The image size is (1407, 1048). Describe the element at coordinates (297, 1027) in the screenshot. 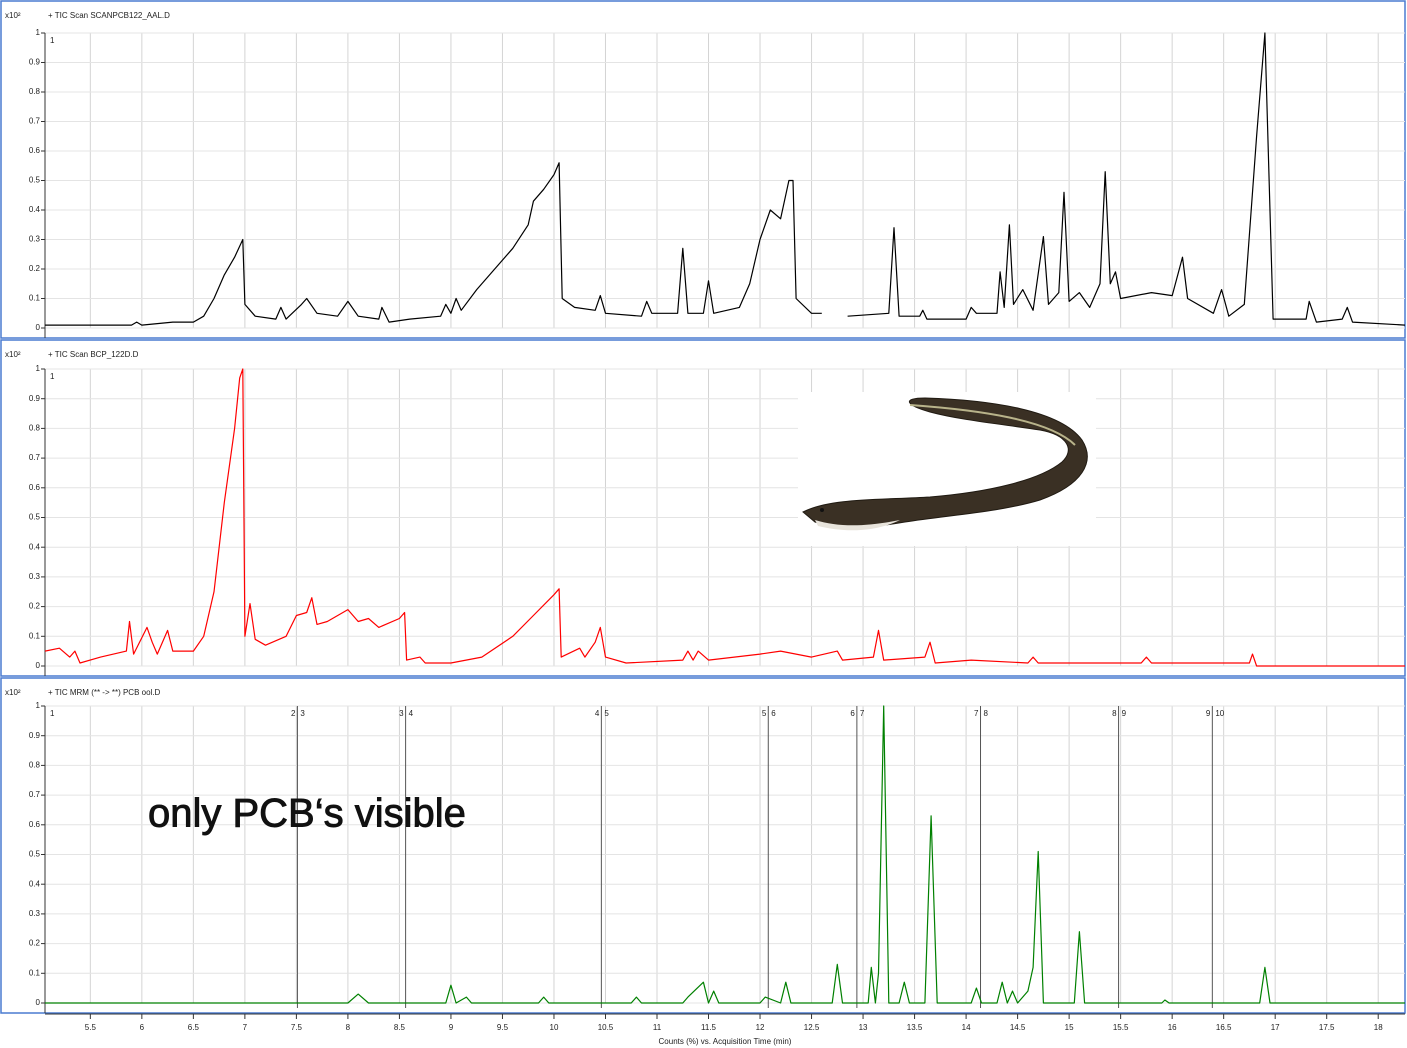

I see `x-tick-label: 7.5` at that location.